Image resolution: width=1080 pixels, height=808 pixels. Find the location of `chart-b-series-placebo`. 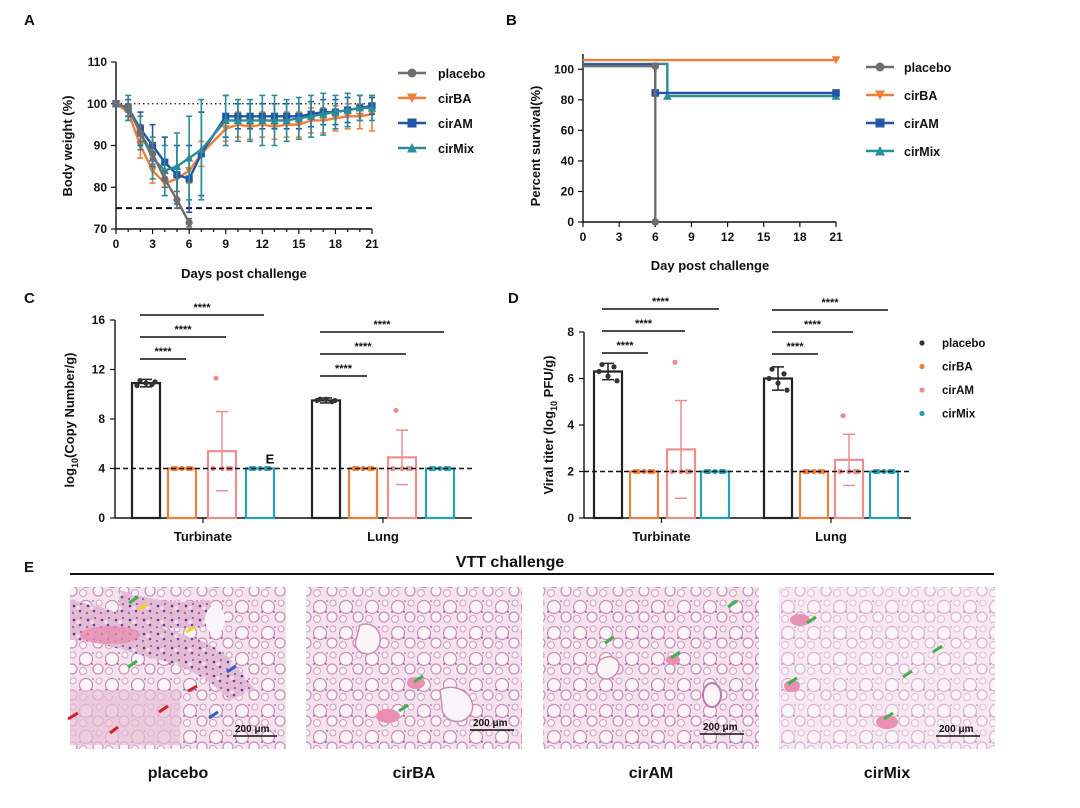

chart-b-series-placebo is located at coordinates (621, 144).